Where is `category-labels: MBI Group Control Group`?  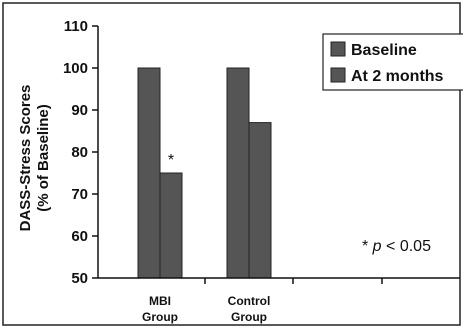 category-labels: MBI Group Control Group is located at coordinates (262, 301).